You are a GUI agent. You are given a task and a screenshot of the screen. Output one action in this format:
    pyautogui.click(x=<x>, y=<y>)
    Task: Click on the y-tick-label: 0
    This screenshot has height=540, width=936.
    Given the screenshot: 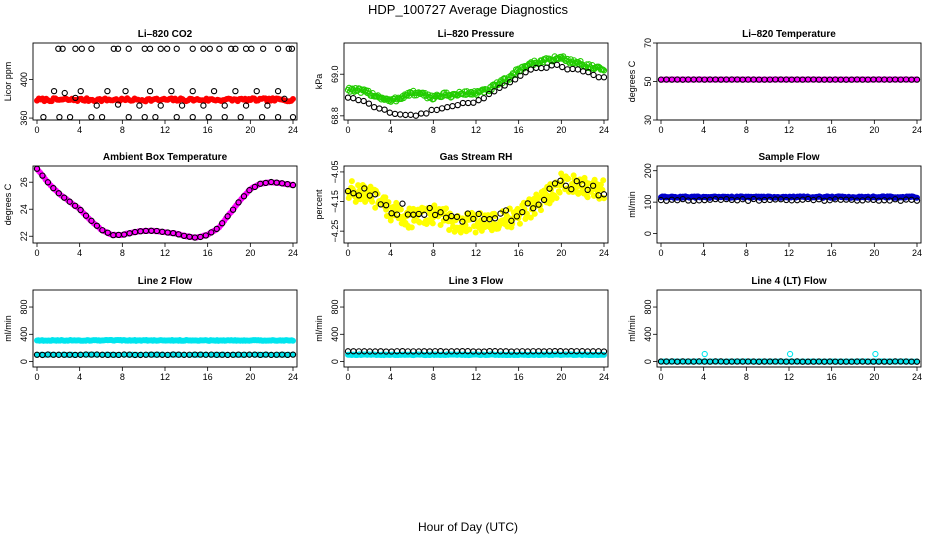 What is the action you would take?
    pyautogui.click(x=24, y=361)
    